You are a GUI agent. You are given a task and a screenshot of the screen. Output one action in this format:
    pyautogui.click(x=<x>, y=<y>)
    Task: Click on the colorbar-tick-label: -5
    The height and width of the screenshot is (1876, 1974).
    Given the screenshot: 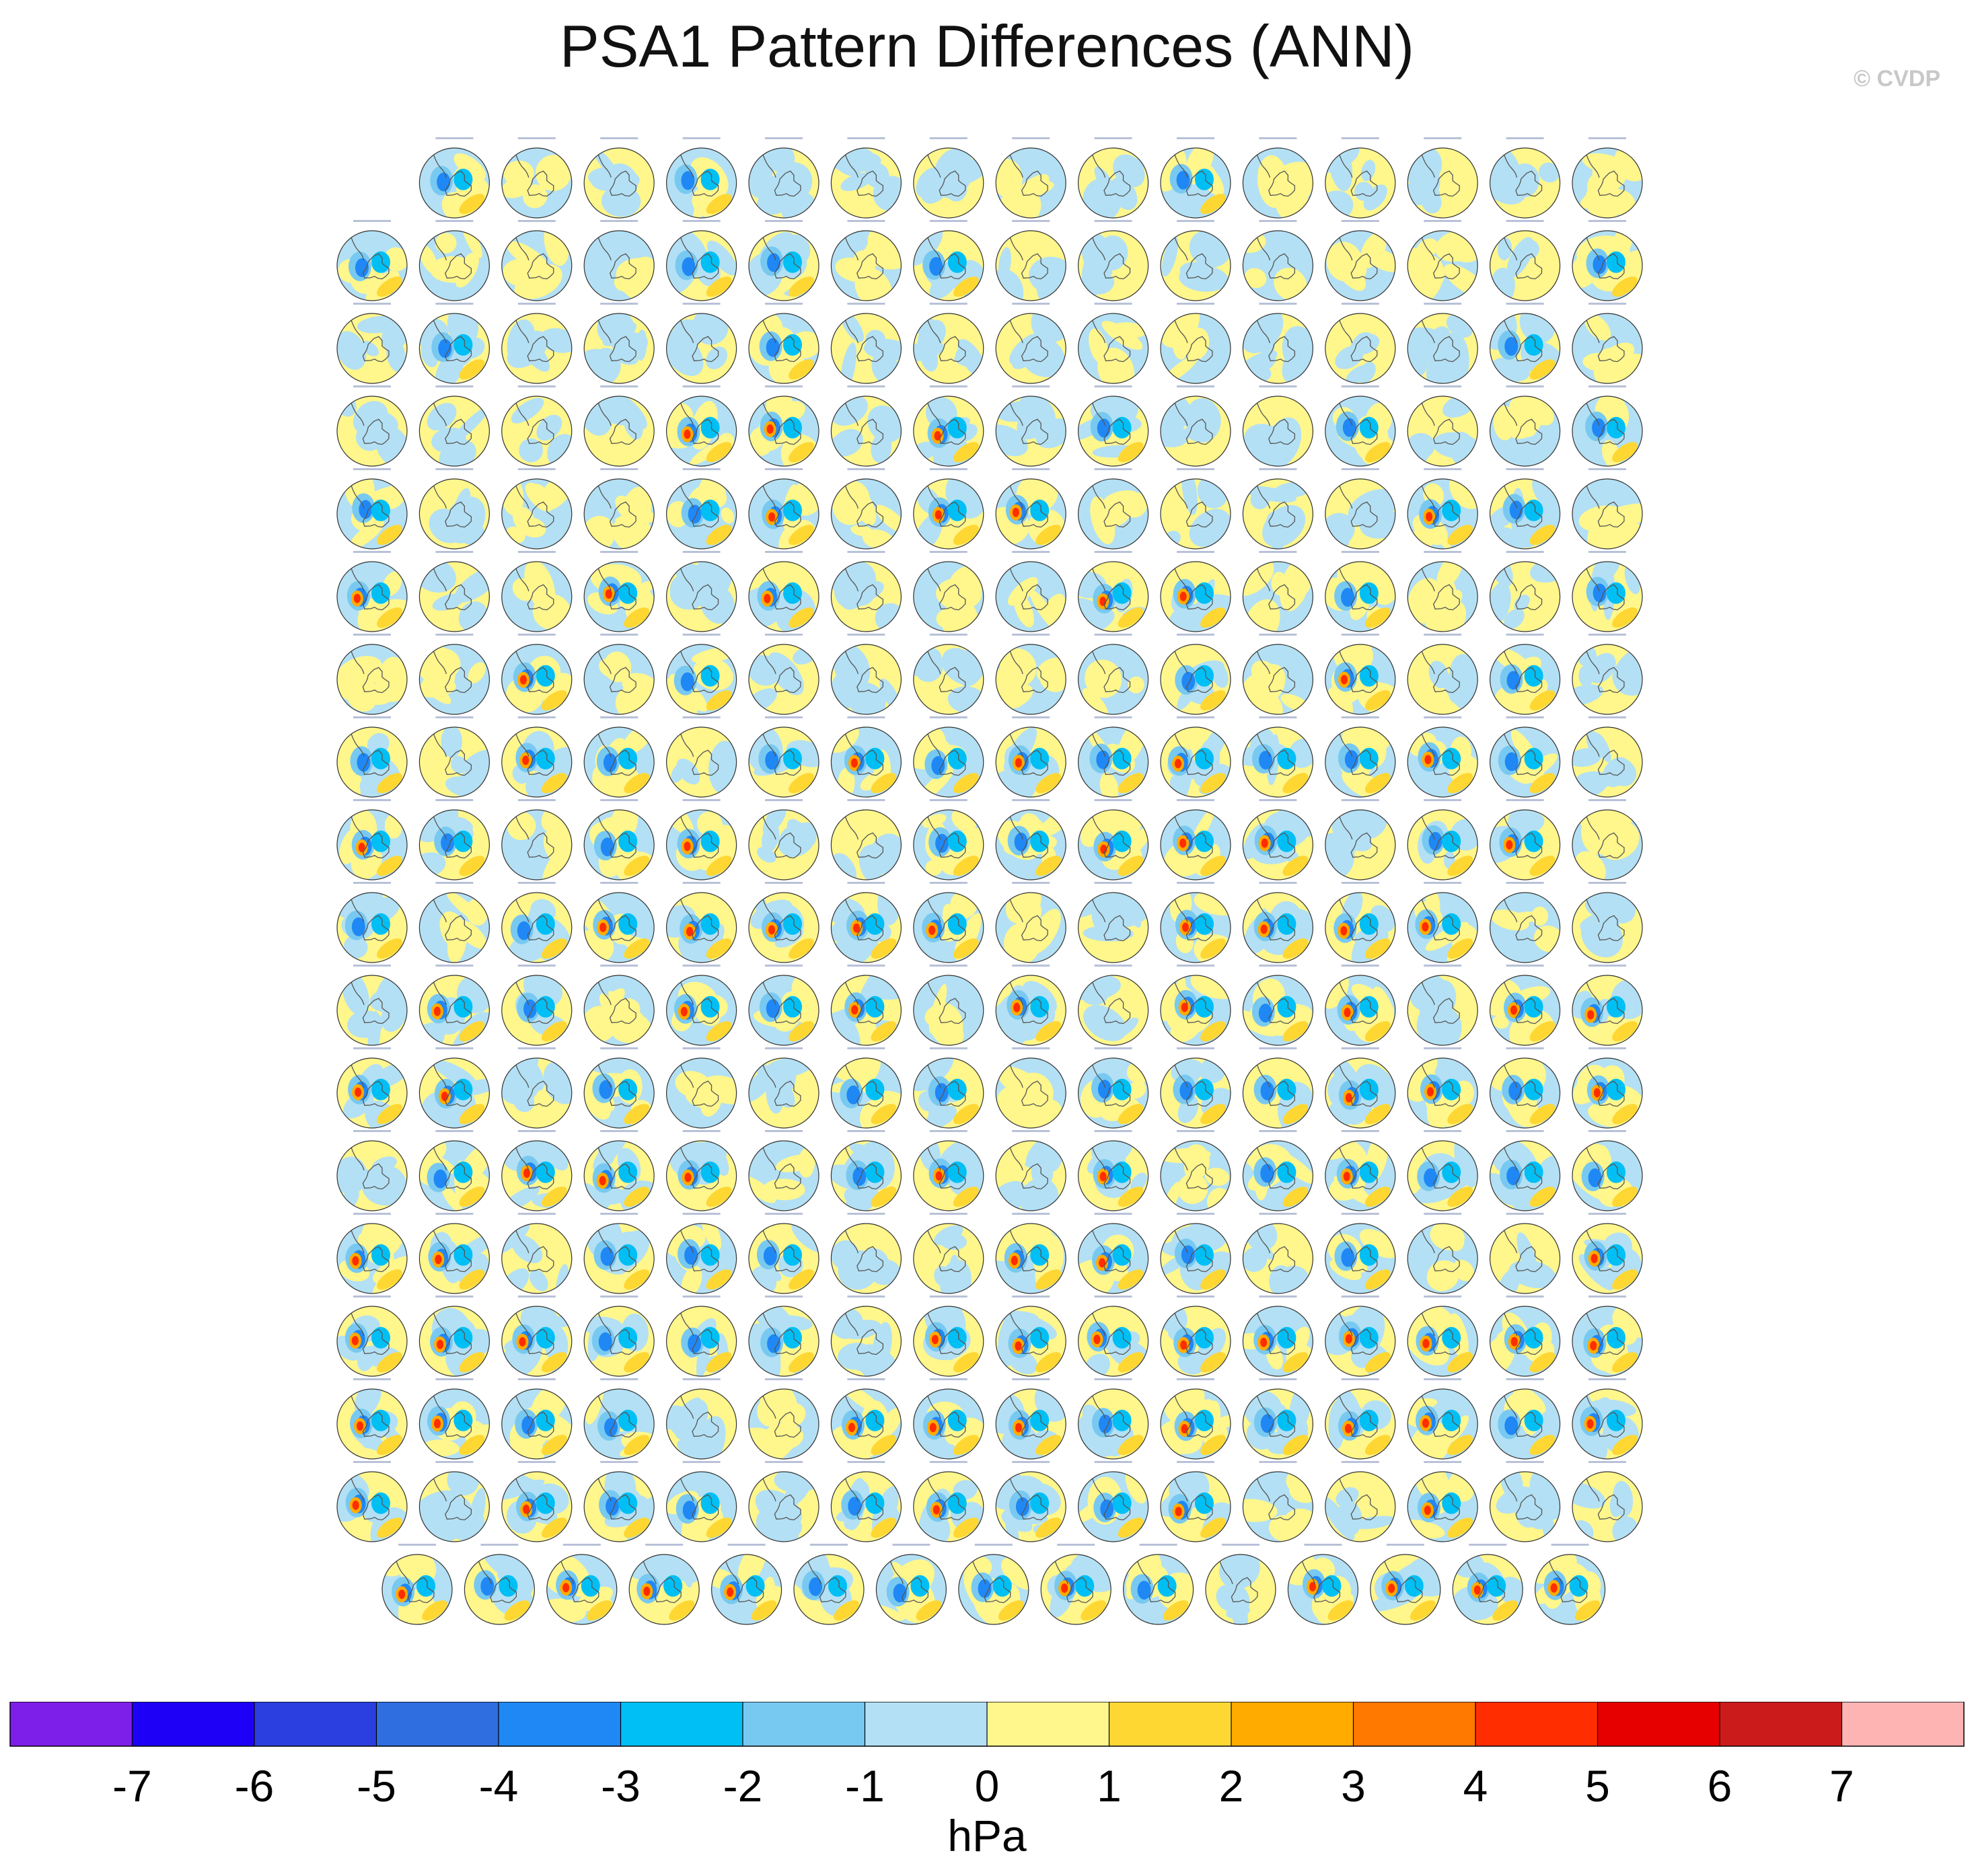 What is the action you would take?
    pyautogui.click(x=376, y=1786)
    